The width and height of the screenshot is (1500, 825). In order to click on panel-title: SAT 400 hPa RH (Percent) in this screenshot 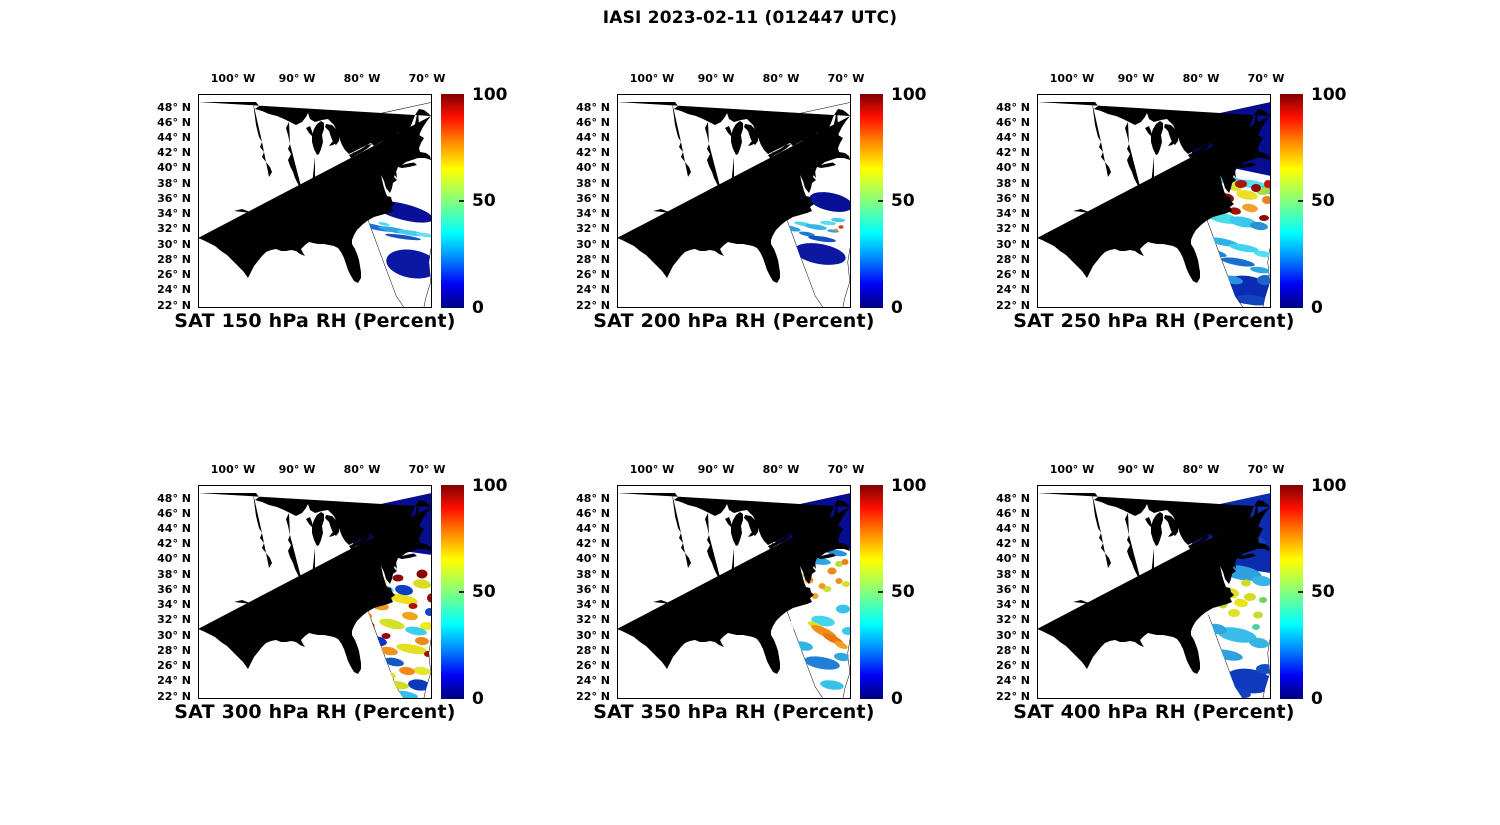, I will do `click(1154, 712)`.